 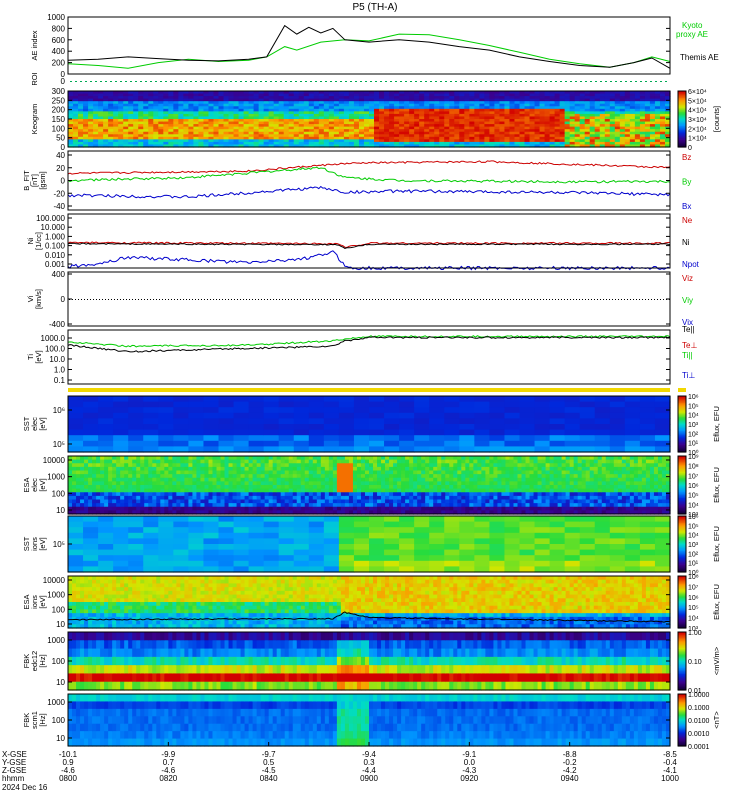 I want to click on bfield-ylabel-line: B_FIT, so click(x=26, y=180).